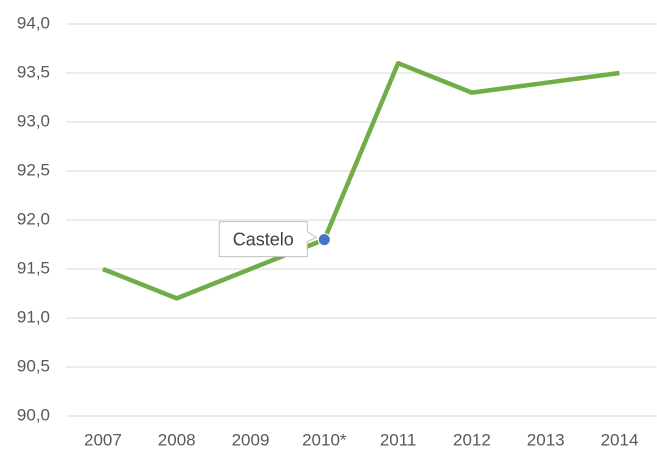 The image size is (657, 453). Describe the element at coordinates (33, 267) in the screenshot. I see `y-tick-label: 91,5` at that location.